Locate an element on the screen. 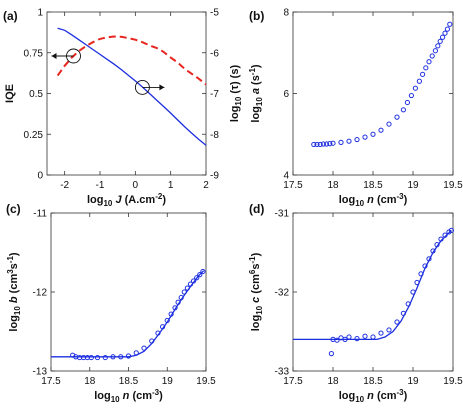 This screenshot has width=463, height=413. y-tick-label: 0 is located at coordinates (40, 176).